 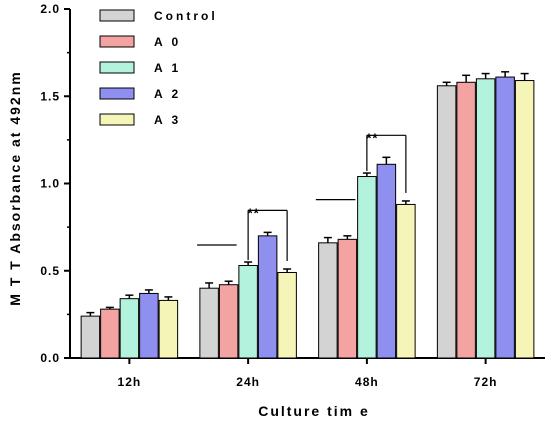 I want to click on x-tick-label: 72h, so click(x=486, y=382).